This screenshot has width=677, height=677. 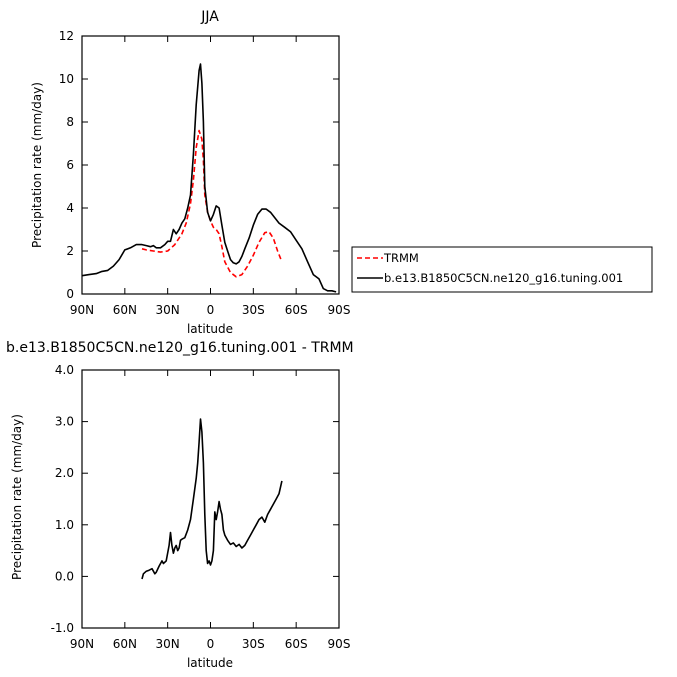 What do you see at coordinates (503, 278) in the screenshot?
I see `legend-label-model: b.e13.B1850C5CN.ne120_g16.tuning.001` at bounding box center [503, 278].